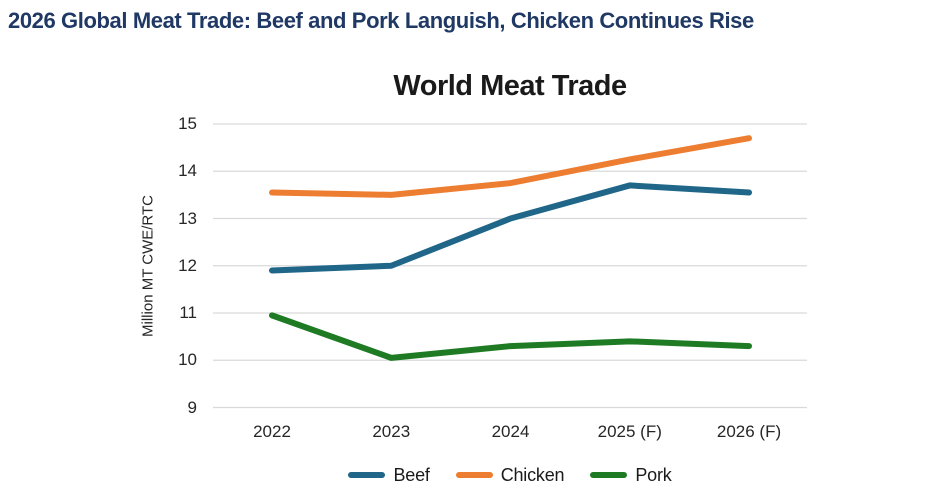 This screenshot has width=933, height=495. What do you see at coordinates (411, 474) in the screenshot?
I see `legend-label: Beef` at bounding box center [411, 474].